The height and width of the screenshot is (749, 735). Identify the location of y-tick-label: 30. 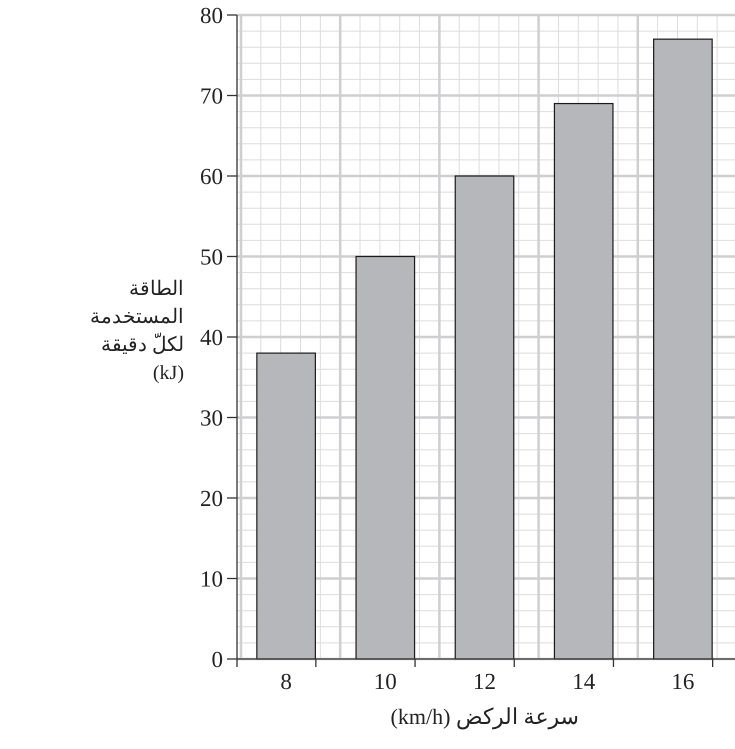
(211, 418).